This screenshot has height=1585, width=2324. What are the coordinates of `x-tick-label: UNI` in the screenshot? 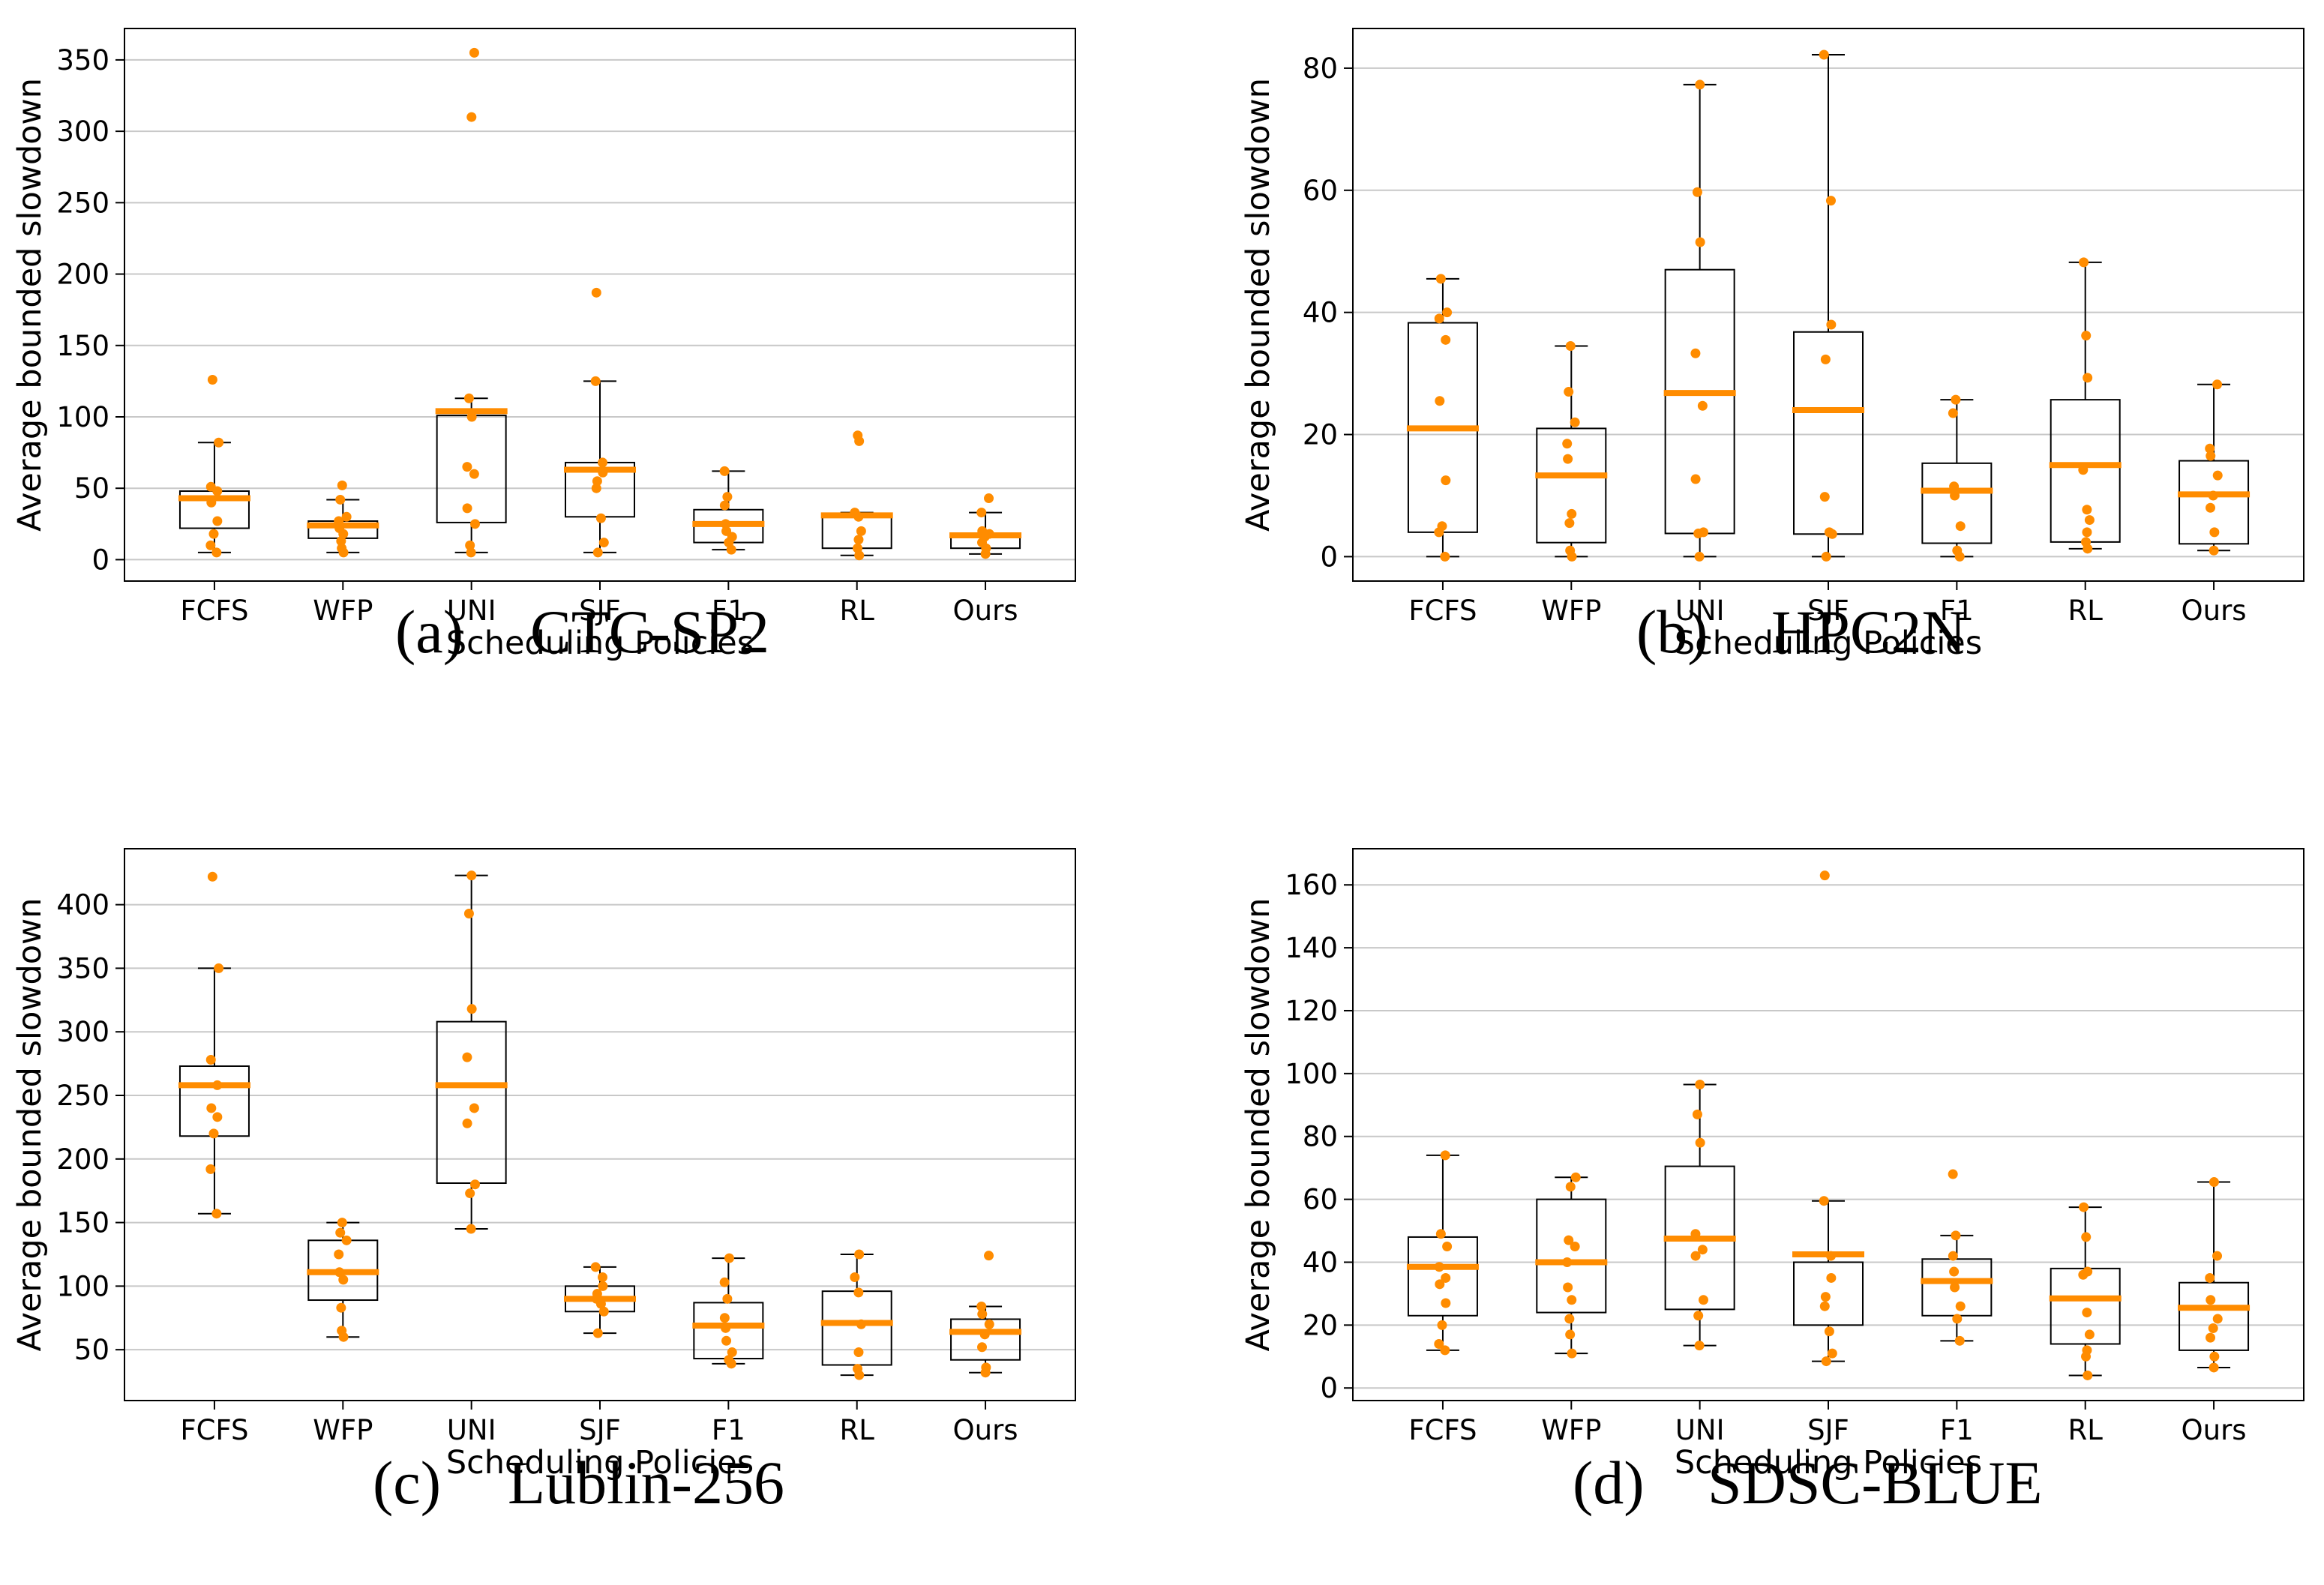 It's located at (471, 611).